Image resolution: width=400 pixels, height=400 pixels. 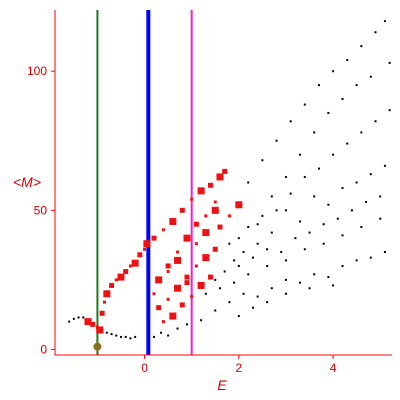 What do you see at coordinates (333, 368) in the screenshot?
I see `x-tick-label: 4` at bounding box center [333, 368].